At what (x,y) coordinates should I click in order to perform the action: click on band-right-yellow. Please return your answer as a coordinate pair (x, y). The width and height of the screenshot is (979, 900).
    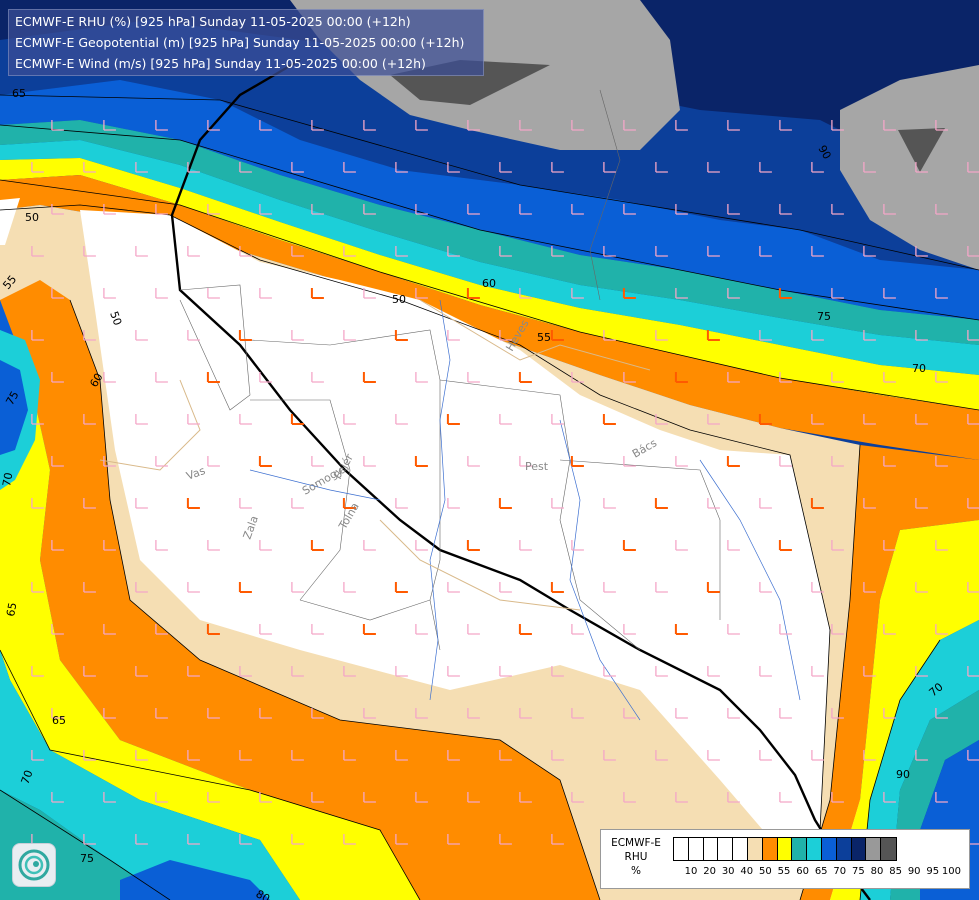
    Looking at the image, I should click on (904, 710).